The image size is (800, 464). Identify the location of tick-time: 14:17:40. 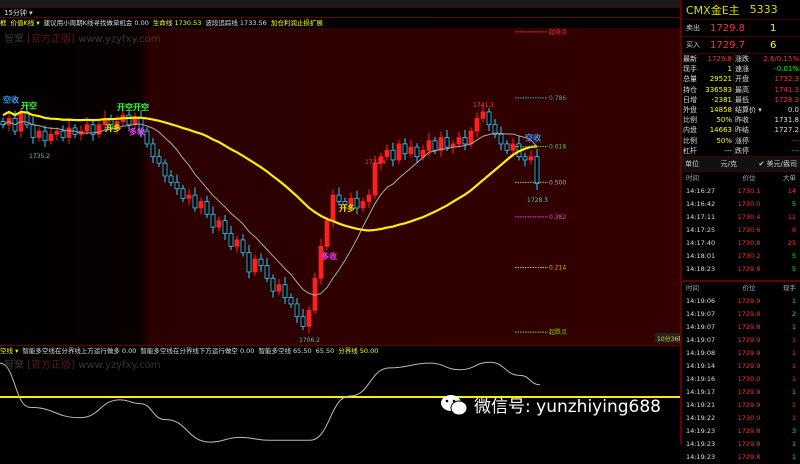
(701, 242).